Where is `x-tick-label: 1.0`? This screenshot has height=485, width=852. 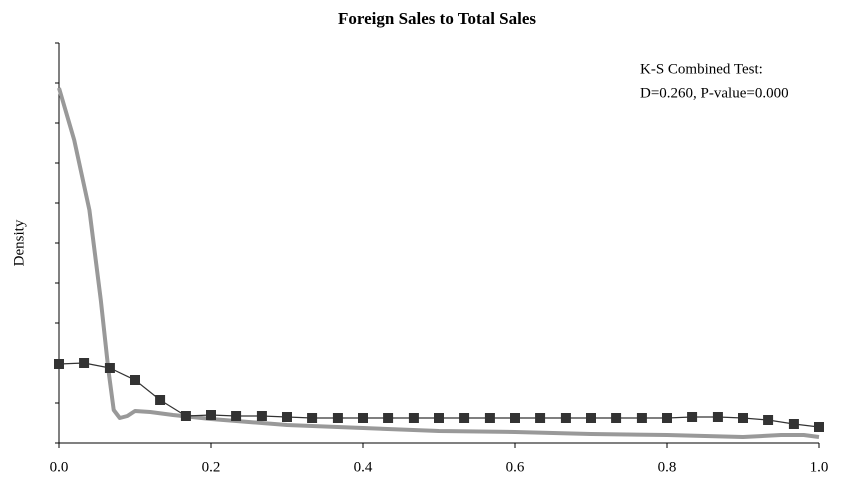
x-tick-label: 1.0 is located at coordinates (819, 467).